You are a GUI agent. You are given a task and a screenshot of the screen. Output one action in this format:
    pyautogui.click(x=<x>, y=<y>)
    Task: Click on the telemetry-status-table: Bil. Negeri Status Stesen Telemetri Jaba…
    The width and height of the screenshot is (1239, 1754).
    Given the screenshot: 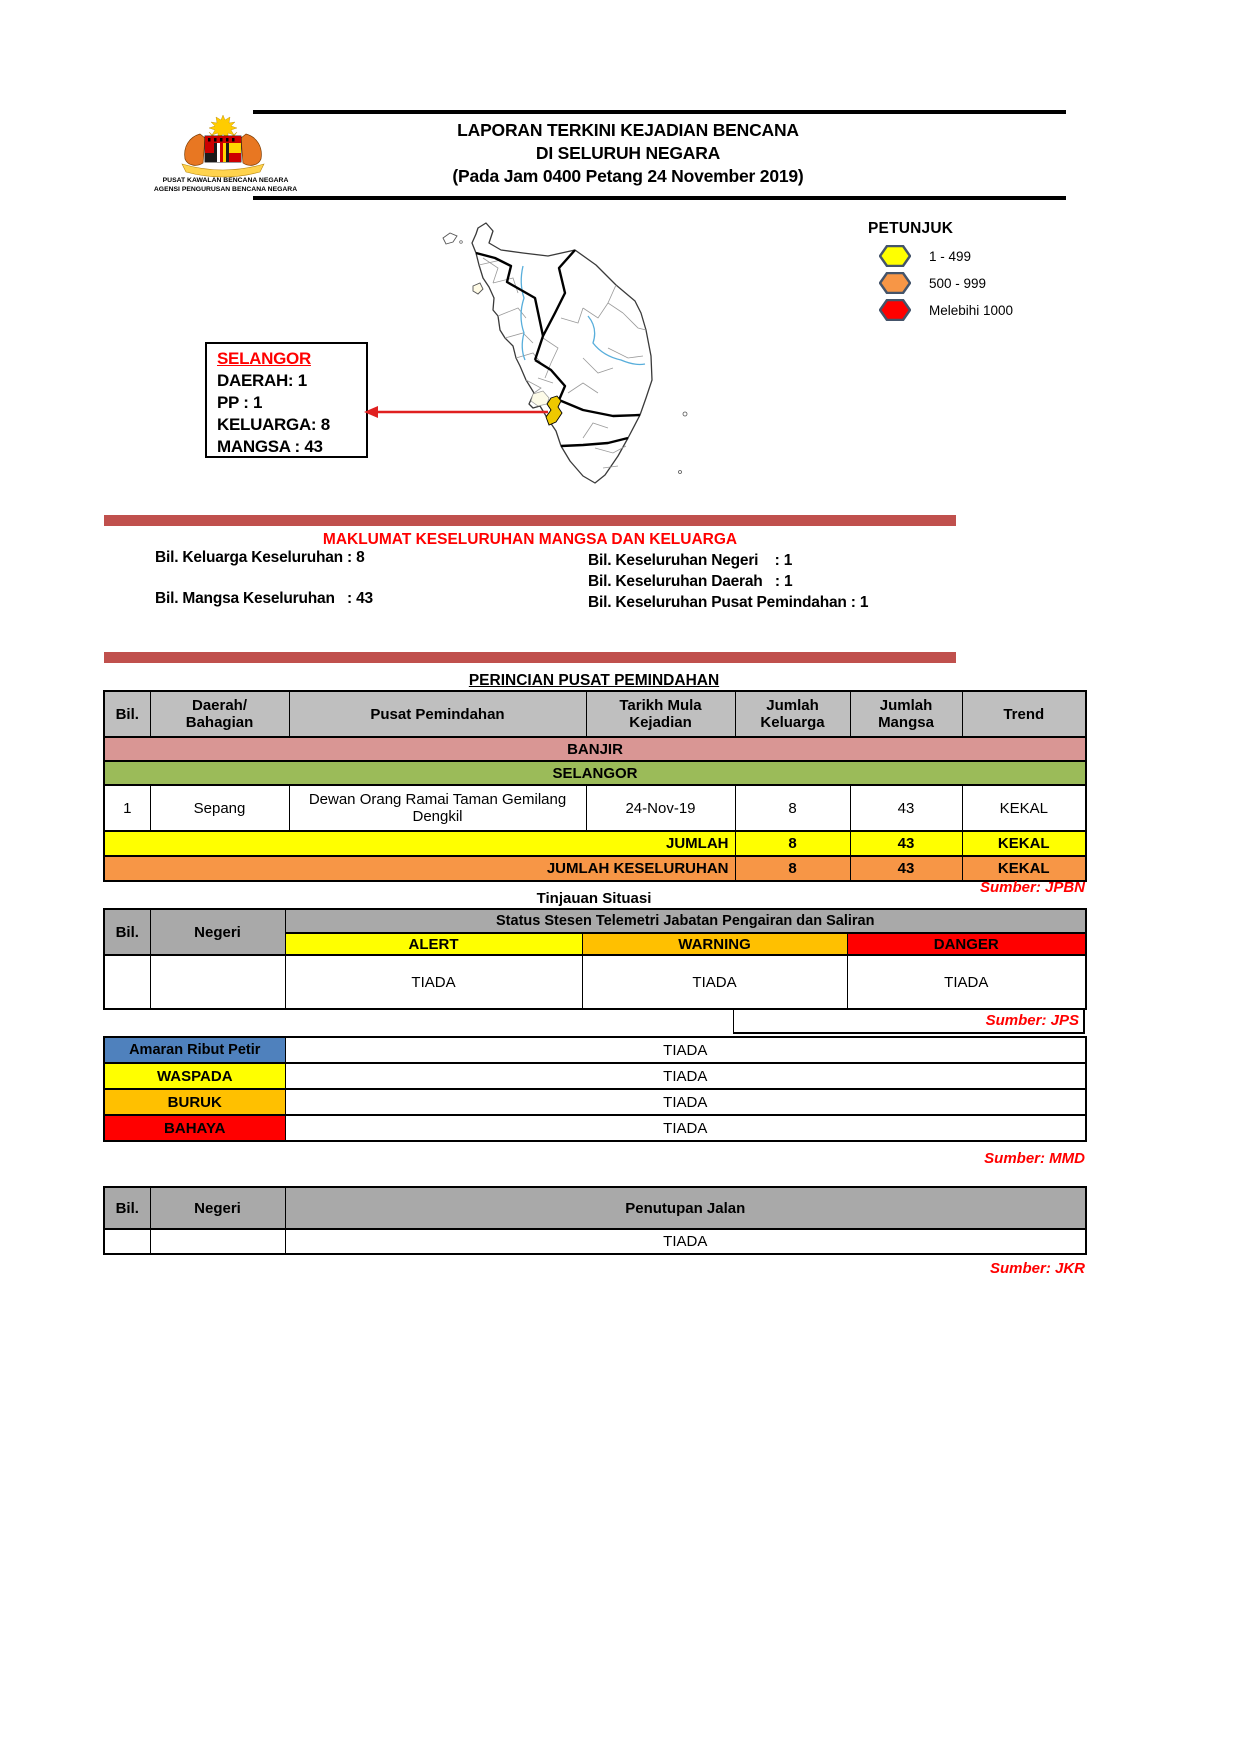 What is the action you would take?
    pyautogui.click(x=595, y=959)
    